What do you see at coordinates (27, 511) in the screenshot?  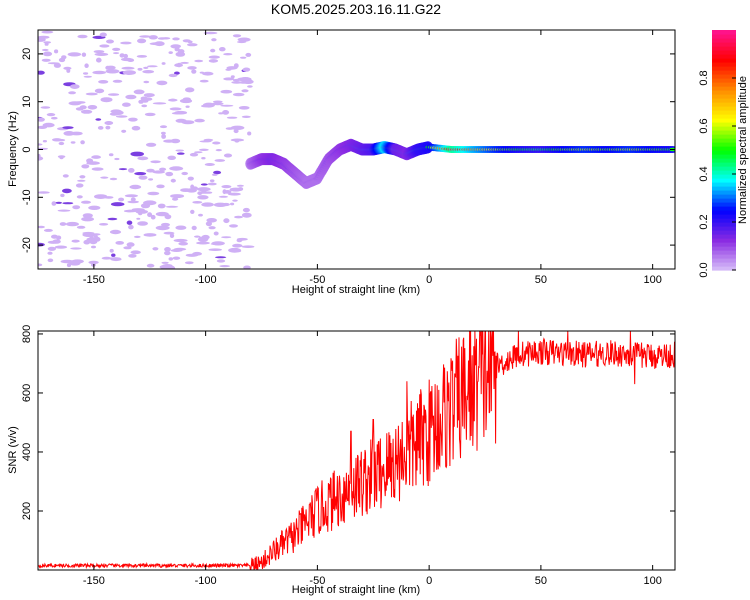 I see `snr-y-tick-label: 200` at bounding box center [27, 511].